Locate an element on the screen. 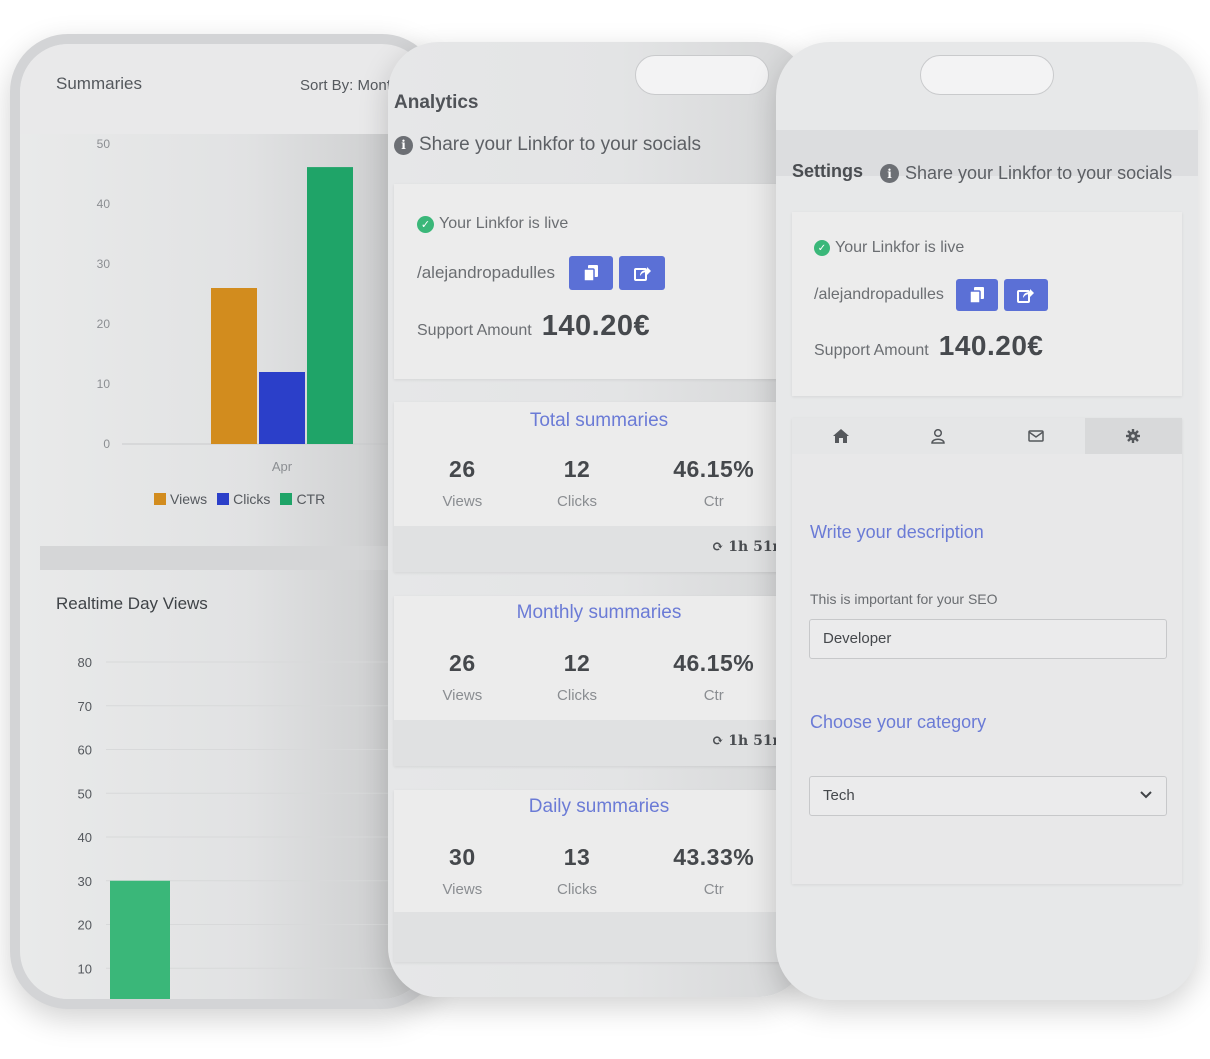  description-input: Developer is located at coordinates (988, 639).